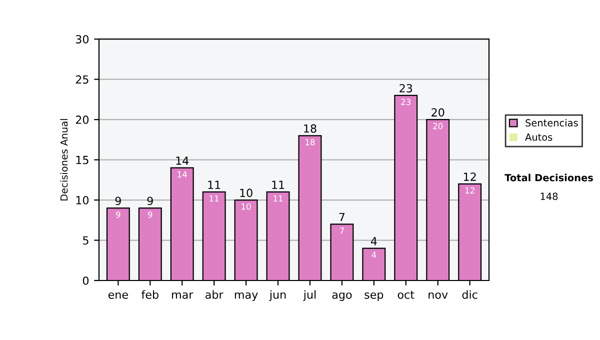  What do you see at coordinates (82, 120) in the screenshot?
I see `y-tick-label: 20` at bounding box center [82, 120].